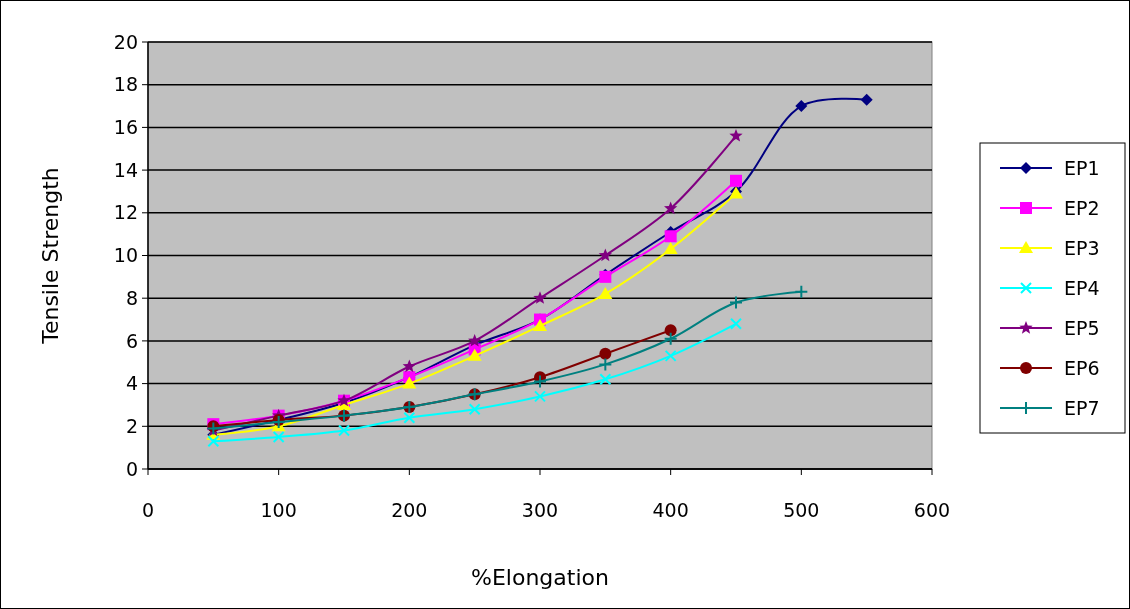  Describe the element at coordinates (125, 127) in the screenshot. I see `y-tick-label: 16` at that location.